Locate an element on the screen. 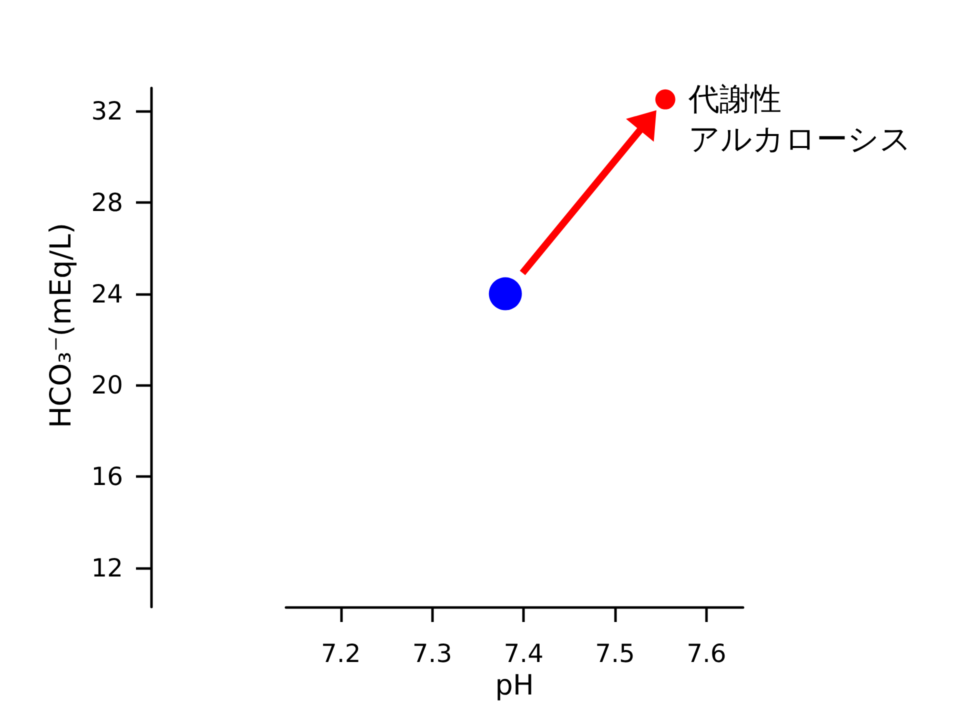  y-tick-label: 28 is located at coordinates (107, 202).